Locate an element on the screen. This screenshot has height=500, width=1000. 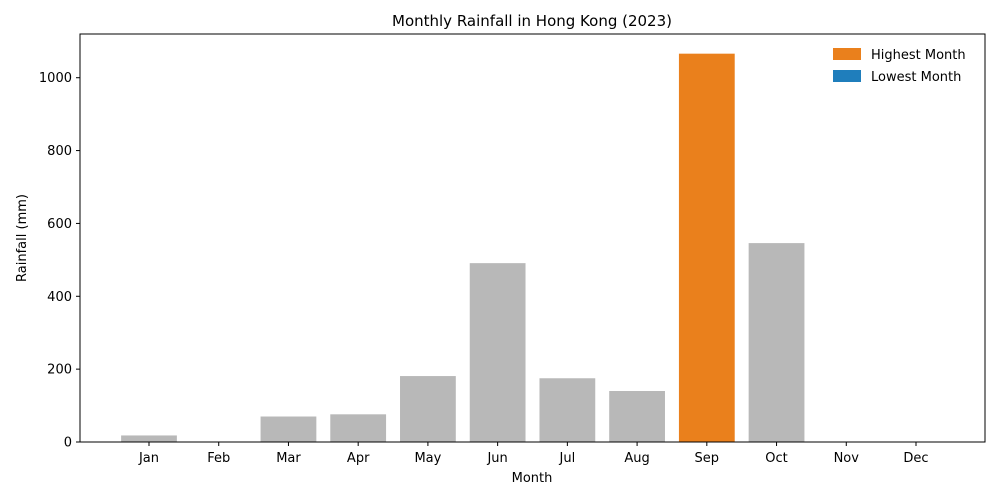
x-tick-label: Nov is located at coordinates (847, 458).